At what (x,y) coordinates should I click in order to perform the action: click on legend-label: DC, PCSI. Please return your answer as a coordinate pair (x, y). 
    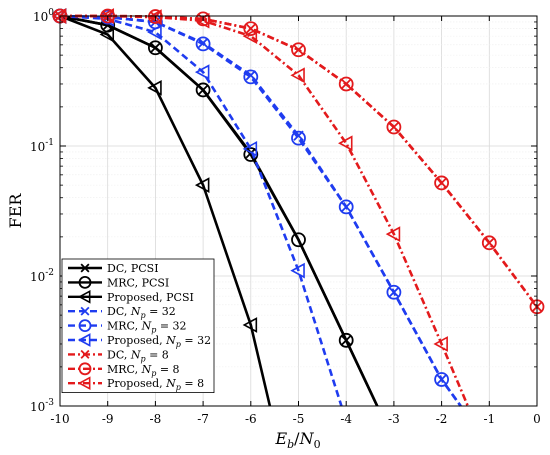
    Looking at the image, I should click on (133, 268).